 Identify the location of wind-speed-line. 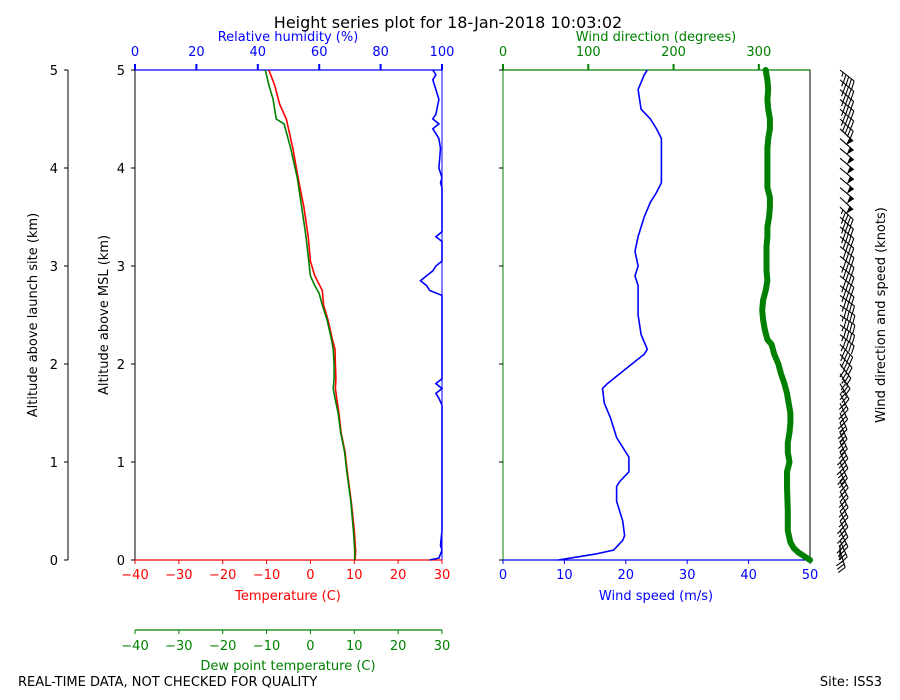
(610, 315).